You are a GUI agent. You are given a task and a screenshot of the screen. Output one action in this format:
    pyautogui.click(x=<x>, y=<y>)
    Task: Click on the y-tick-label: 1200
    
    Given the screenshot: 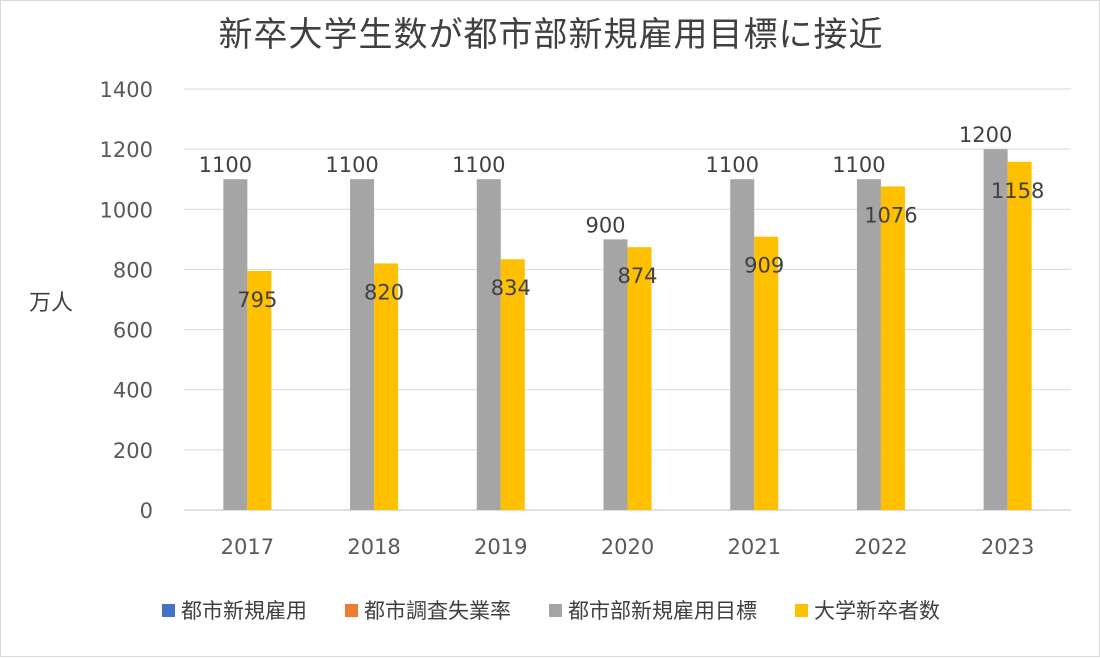 What is the action you would take?
    pyautogui.click(x=126, y=150)
    